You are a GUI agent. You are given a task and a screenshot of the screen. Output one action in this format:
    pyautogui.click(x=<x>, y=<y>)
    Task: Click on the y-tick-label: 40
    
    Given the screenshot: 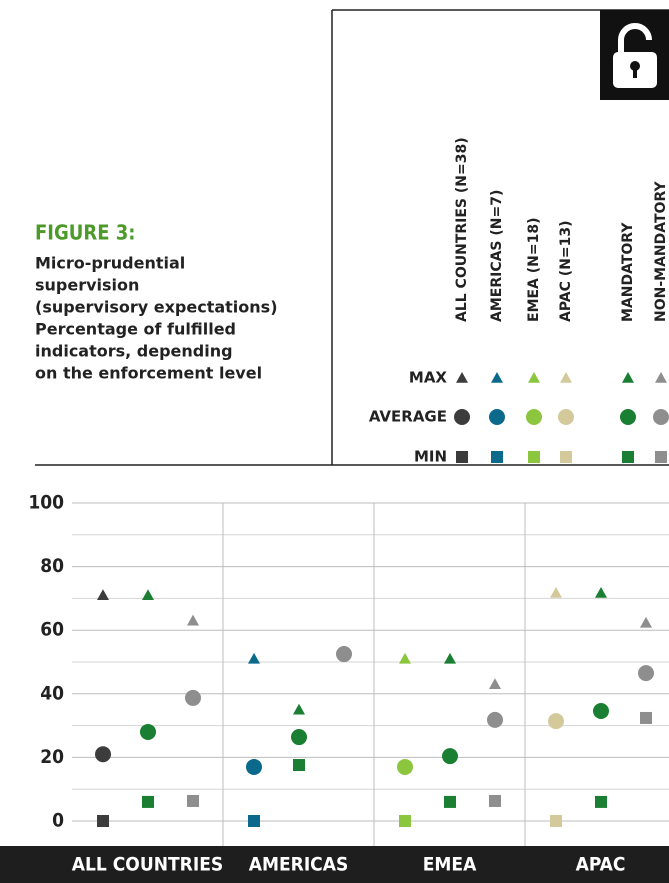 What is the action you would take?
    pyautogui.click(x=52, y=693)
    